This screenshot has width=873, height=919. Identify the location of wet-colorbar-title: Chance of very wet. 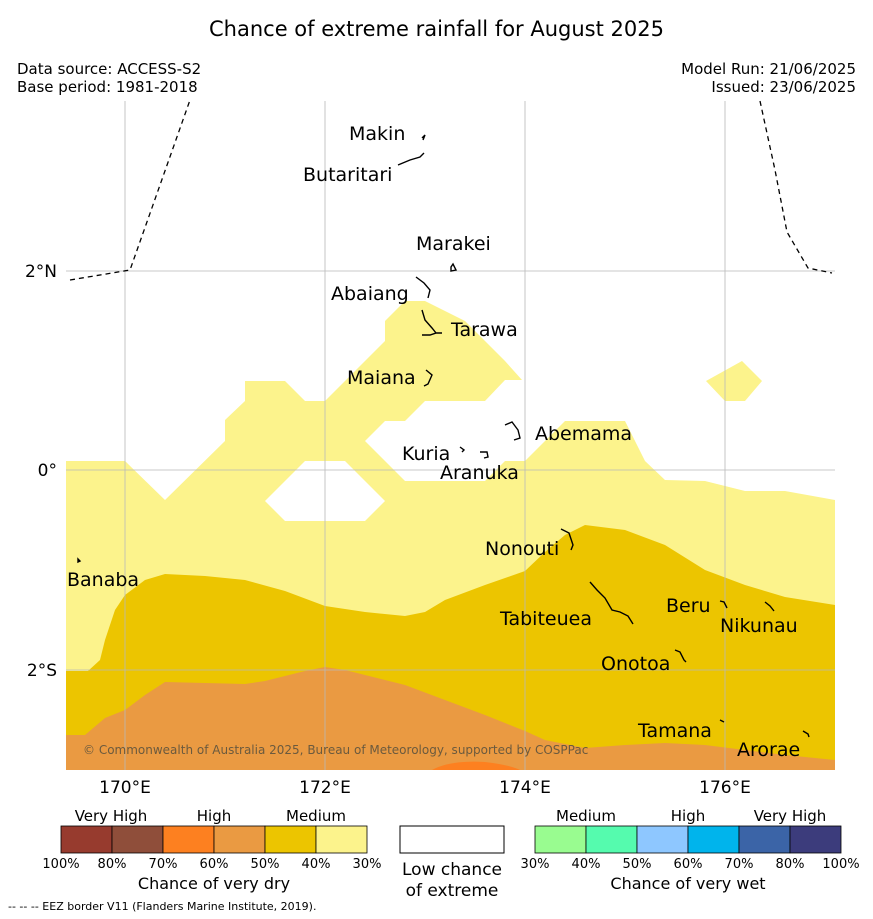
(687, 883).